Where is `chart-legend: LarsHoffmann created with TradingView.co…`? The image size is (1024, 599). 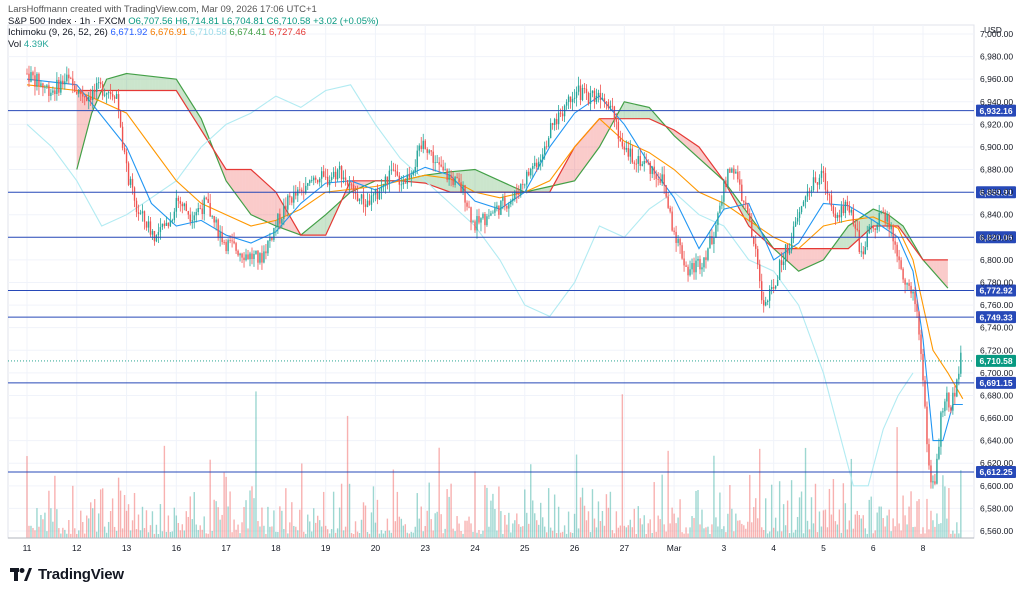
chart-legend: LarsHoffmann created with TradingView.co… is located at coordinates (193, 27).